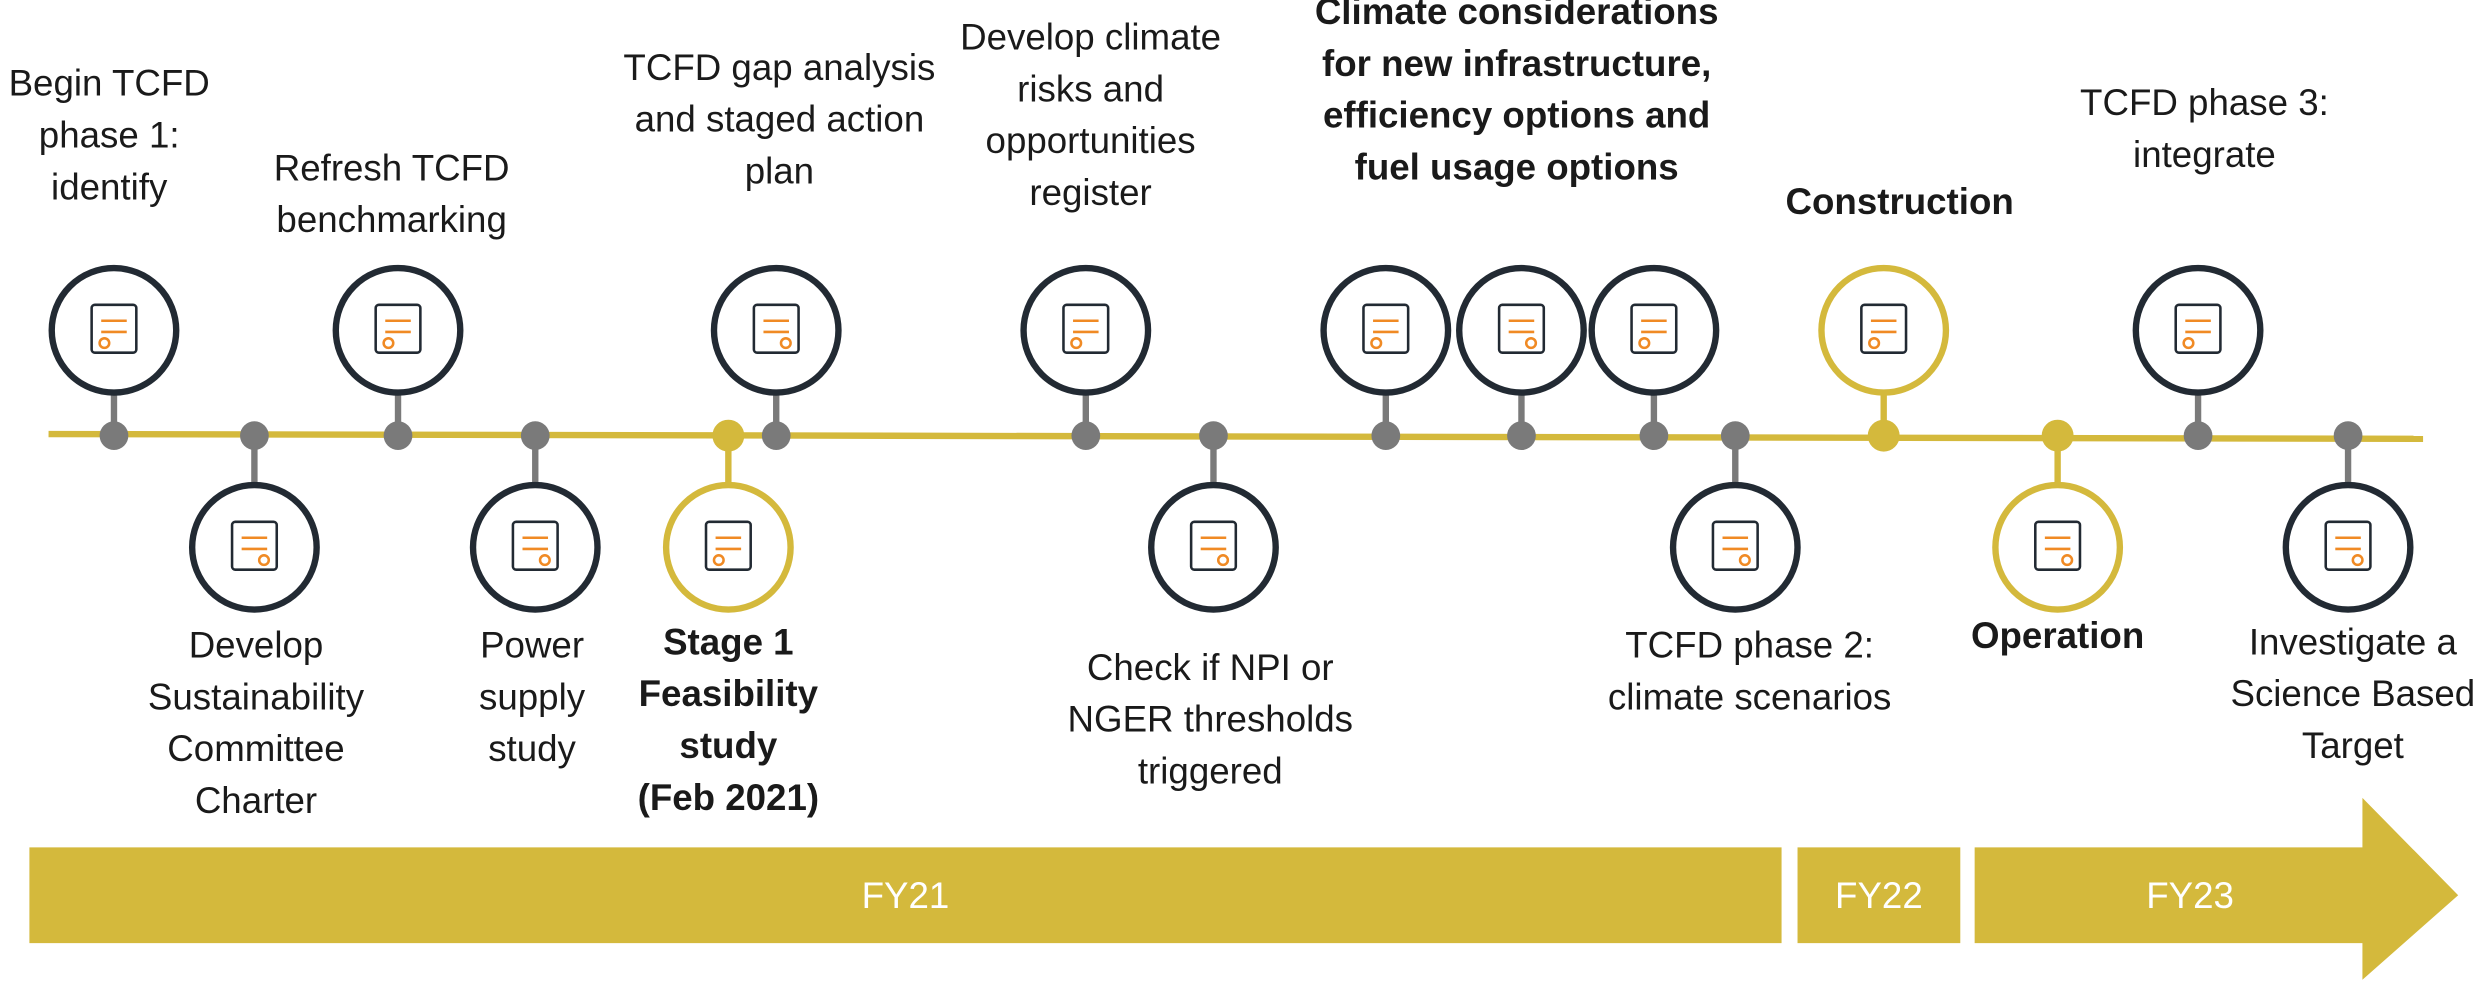 This screenshot has height=983, width=2478. Describe the element at coordinates (779, 67) in the screenshot. I see `milestone-label: TCFD gap analysis` at that location.